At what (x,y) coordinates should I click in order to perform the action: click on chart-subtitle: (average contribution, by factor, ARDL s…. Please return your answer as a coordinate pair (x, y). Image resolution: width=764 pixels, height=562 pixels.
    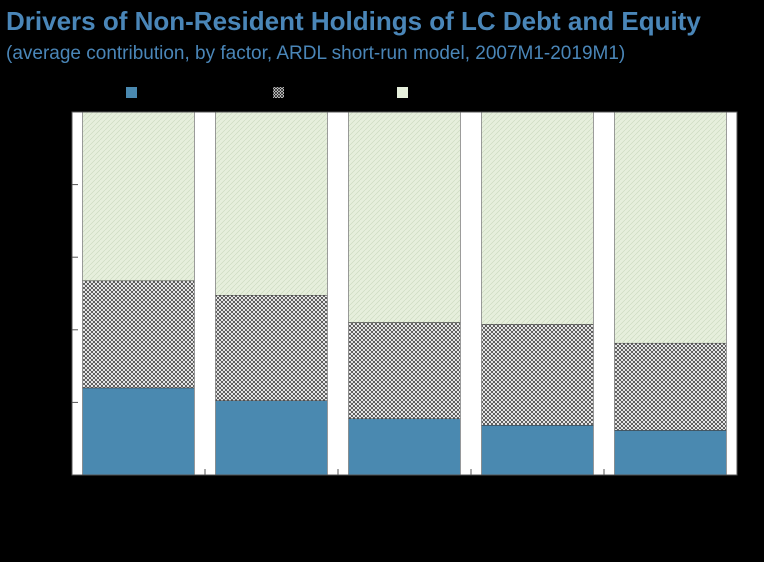
    Looking at the image, I should click on (316, 53).